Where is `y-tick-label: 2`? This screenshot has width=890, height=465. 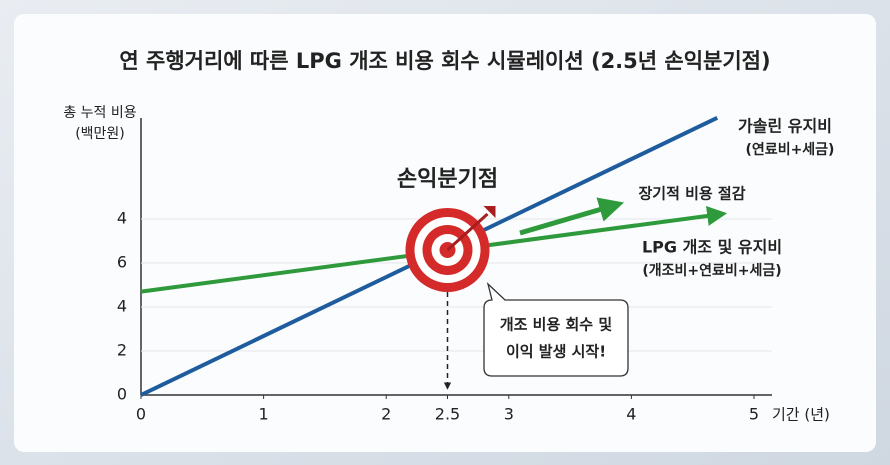 y-tick-label: 2 is located at coordinates (122, 350).